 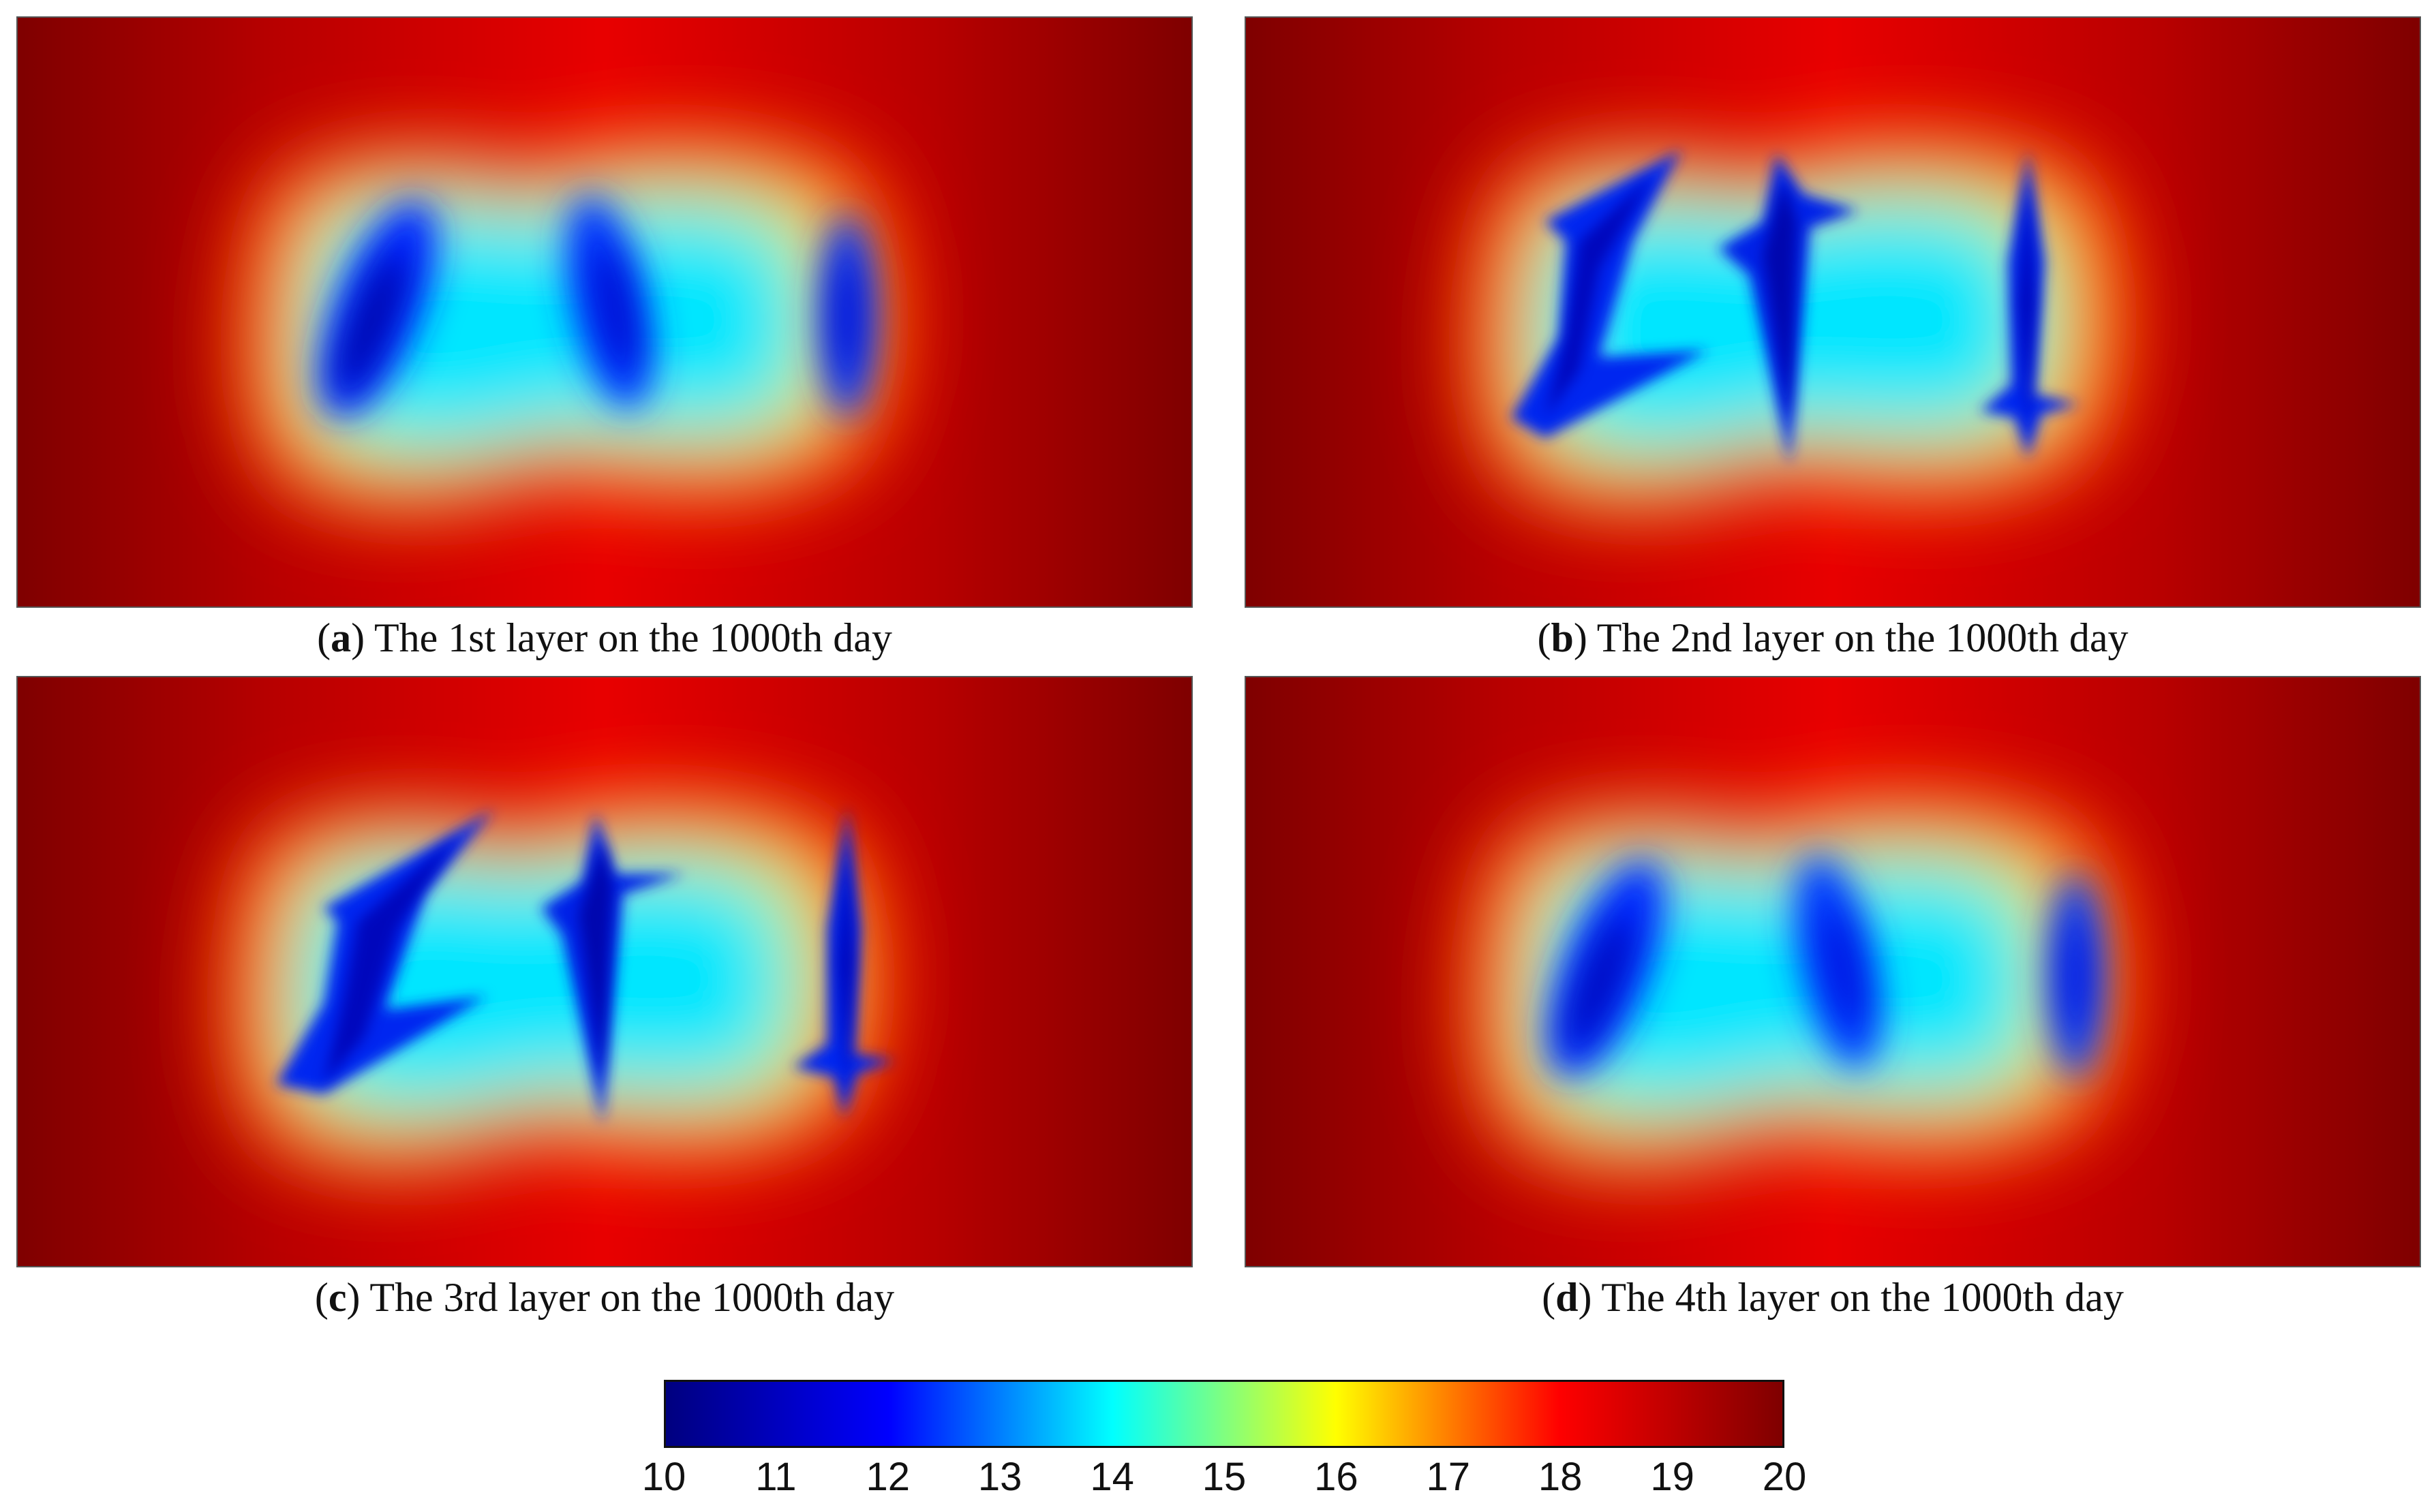 What do you see at coordinates (1560, 1477) in the screenshot?
I see `colorbar-tick-label: 18` at bounding box center [1560, 1477].